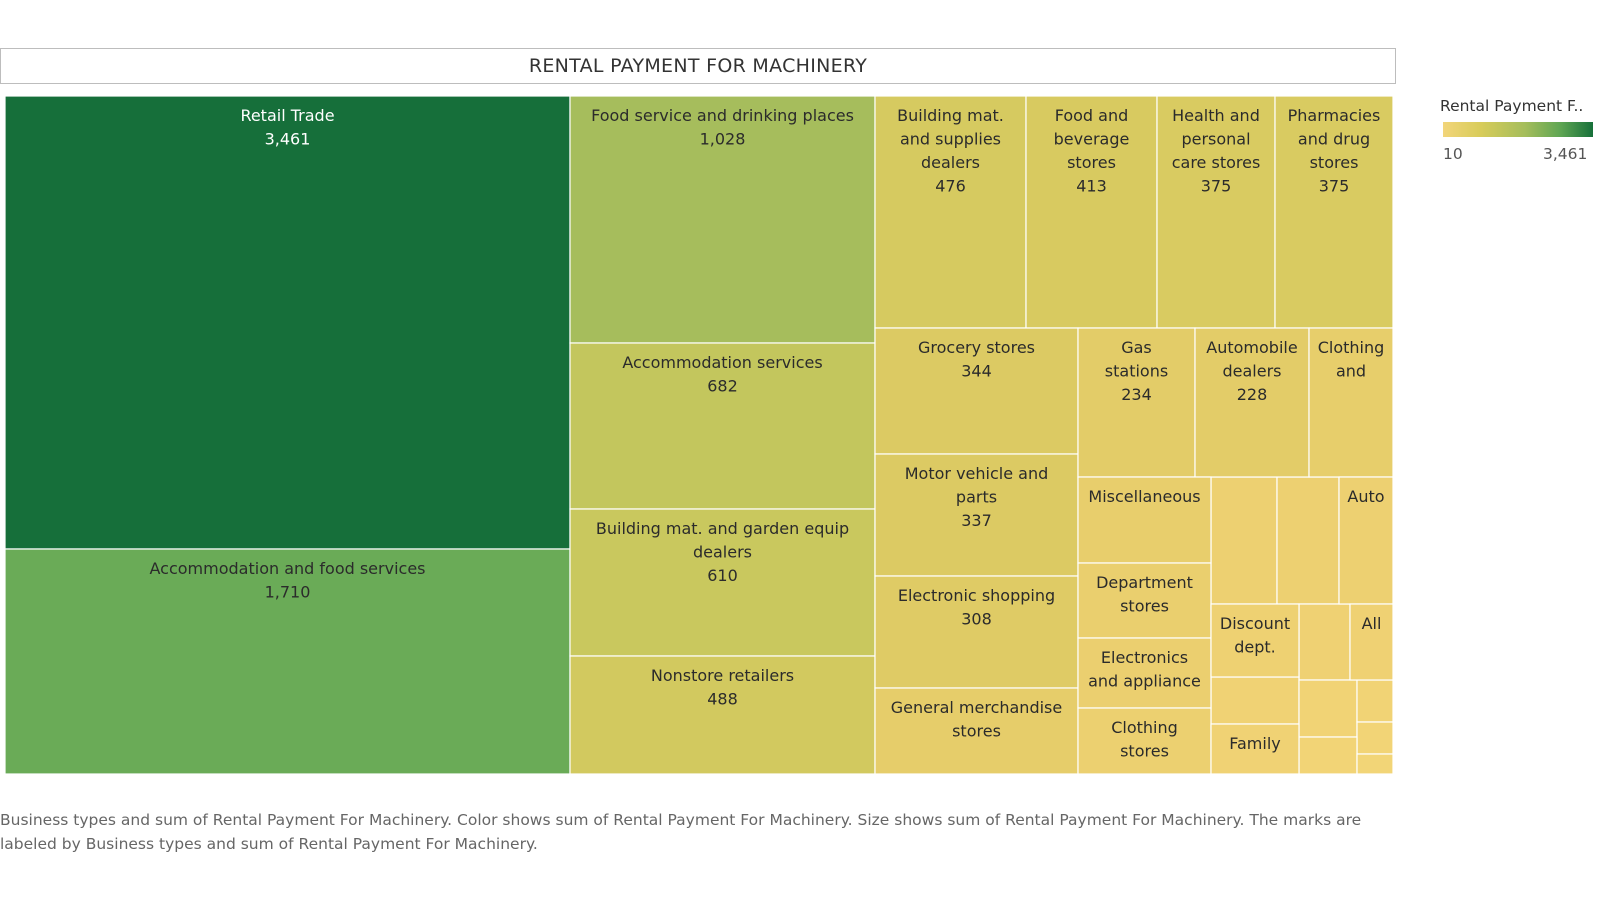  I want to click on treemap-cell: Food and beverage stores 413, so click(1091, 212).